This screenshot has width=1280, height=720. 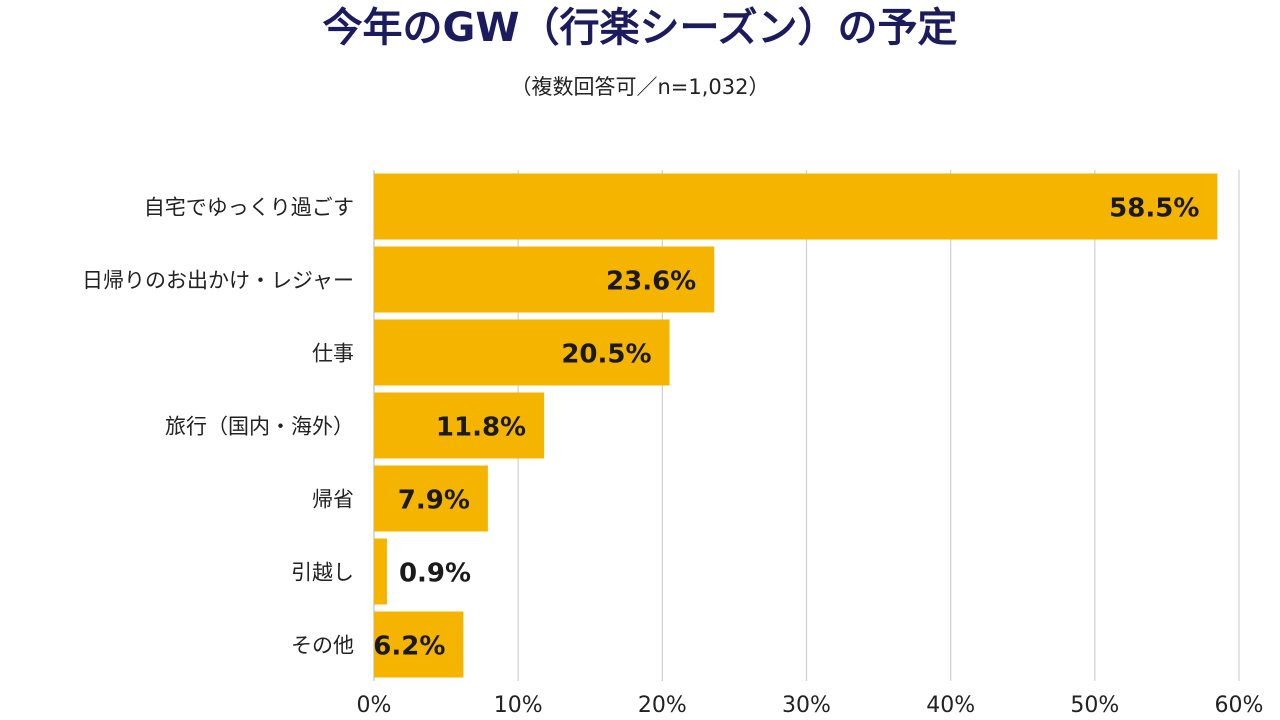 I want to click on x-tick-label: 0%, so click(x=374, y=705).